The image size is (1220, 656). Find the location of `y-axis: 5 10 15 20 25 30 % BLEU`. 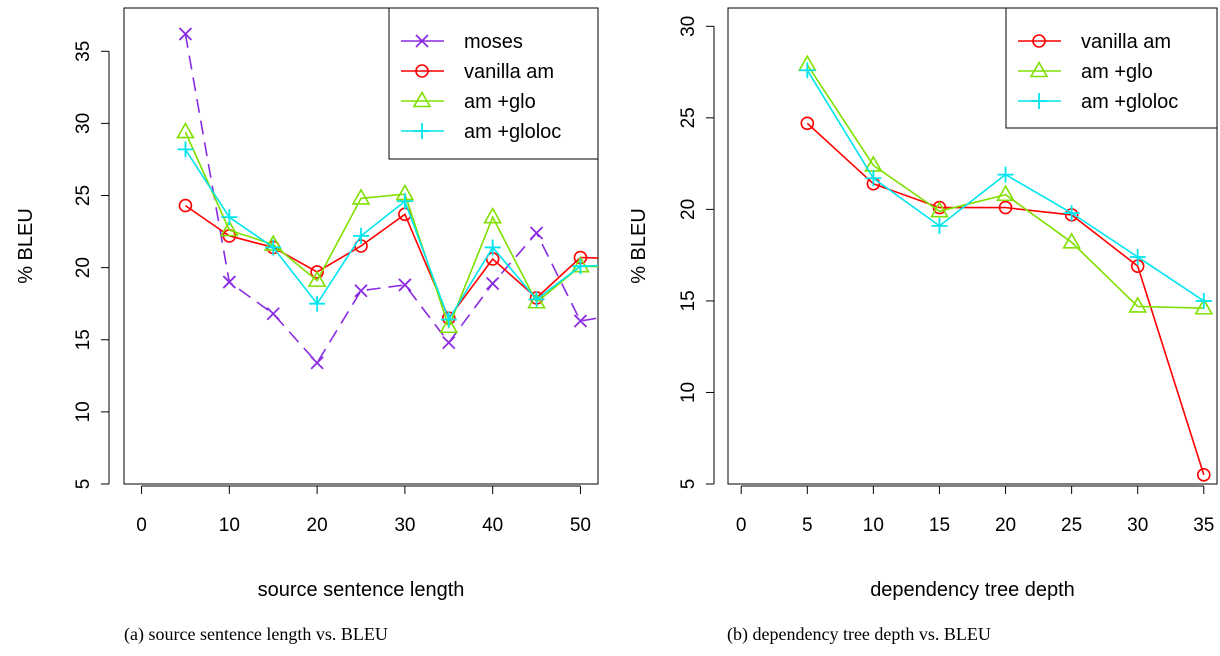

y-axis: 5 10 15 20 25 30 % BLEU is located at coordinates (671, 252).